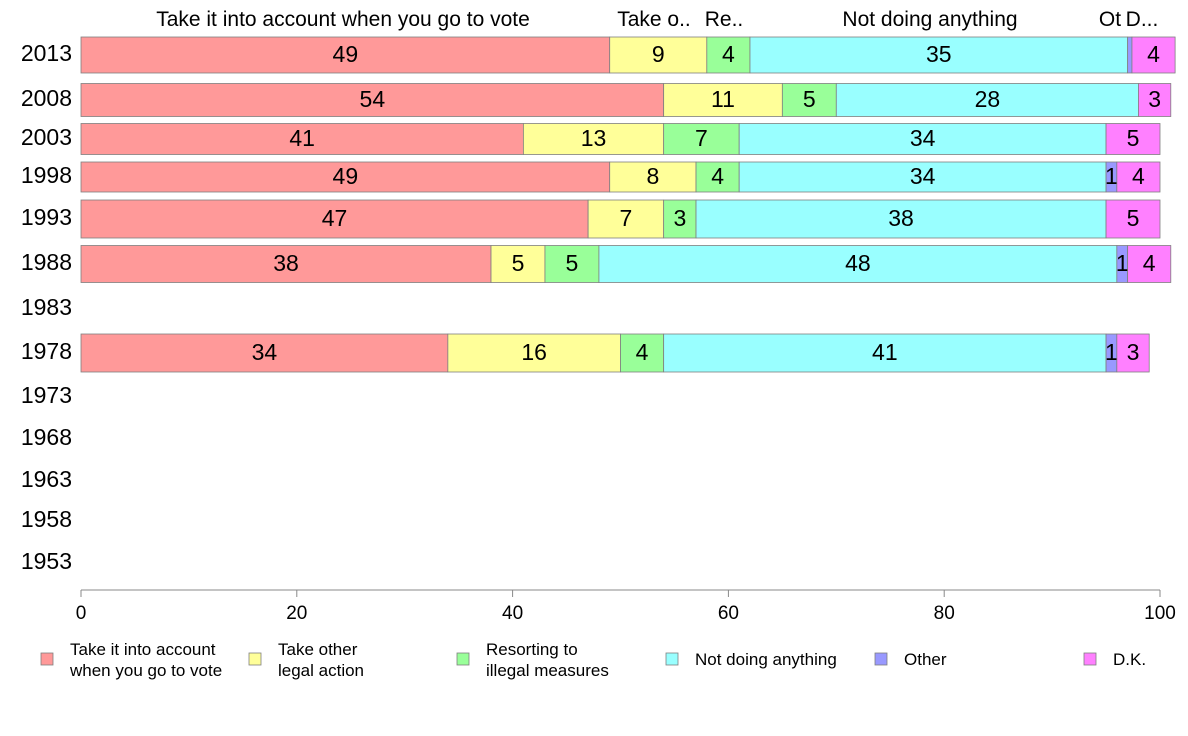 The image size is (1188, 736). Describe the element at coordinates (145, 670) in the screenshot. I see `legend-label-0-1: when you go to vote` at that location.